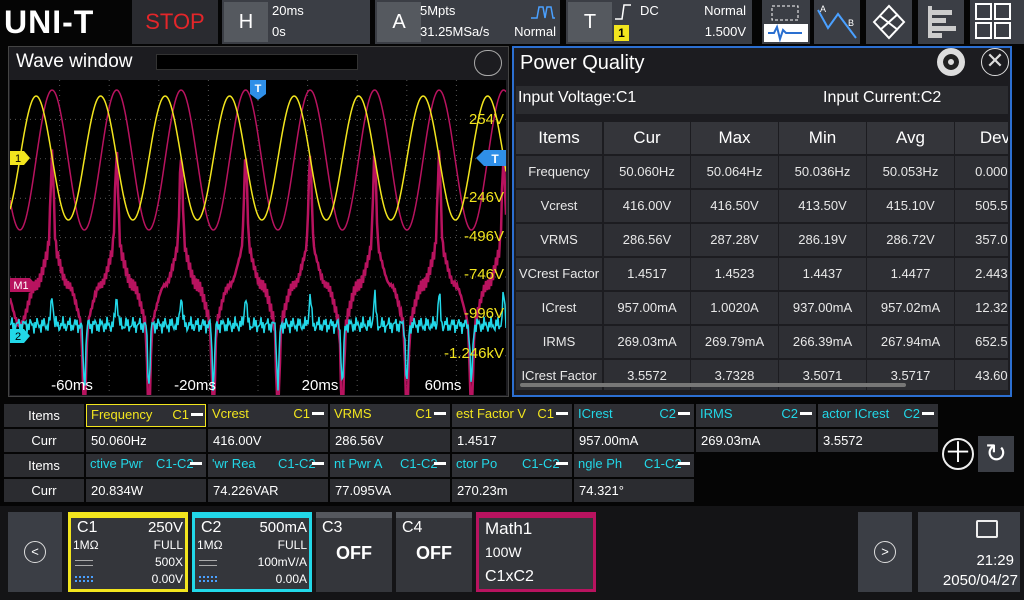  What do you see at coordinates (559, 342) in the screenshot?
I see `row-label: IRMS` at bounding box center [559, 342].